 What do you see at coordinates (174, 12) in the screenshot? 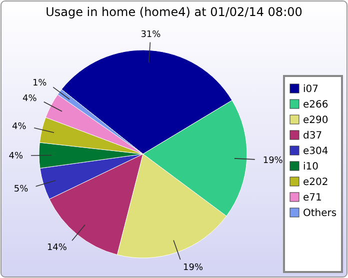
I see `chart-title: Usage in home (home4) at 01/02/14 08:00` at bounding box center [174, 12].